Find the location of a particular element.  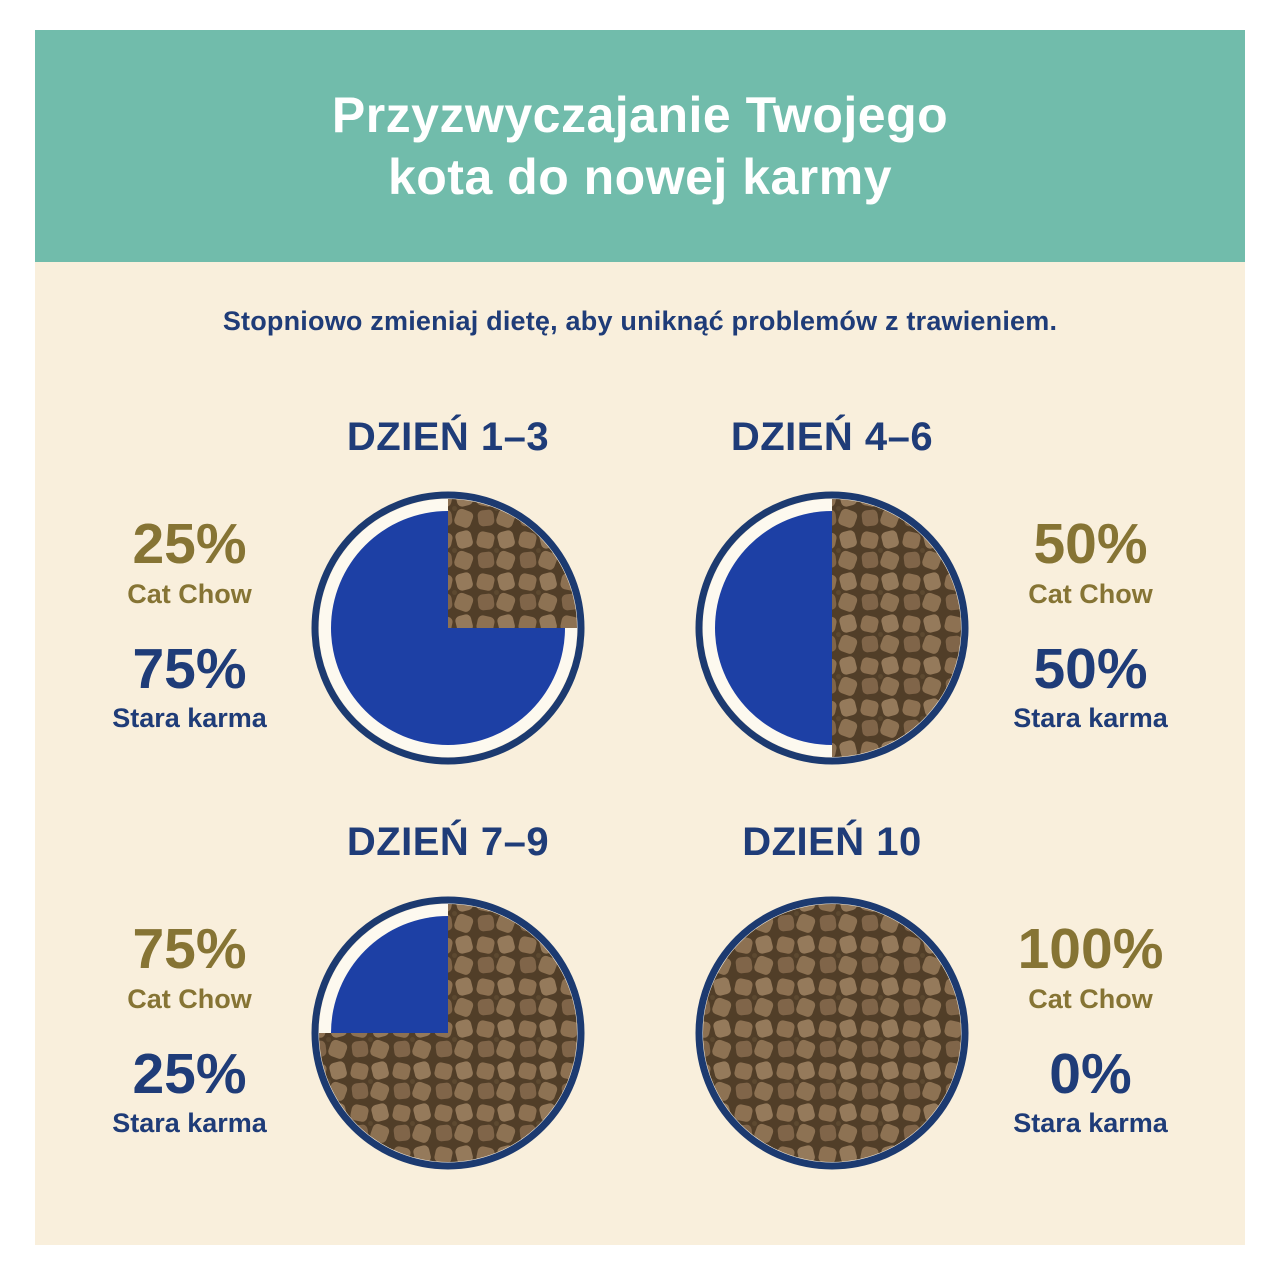

pie-column: DZIEŃ 4–6 is located at coordinates (832, 591).